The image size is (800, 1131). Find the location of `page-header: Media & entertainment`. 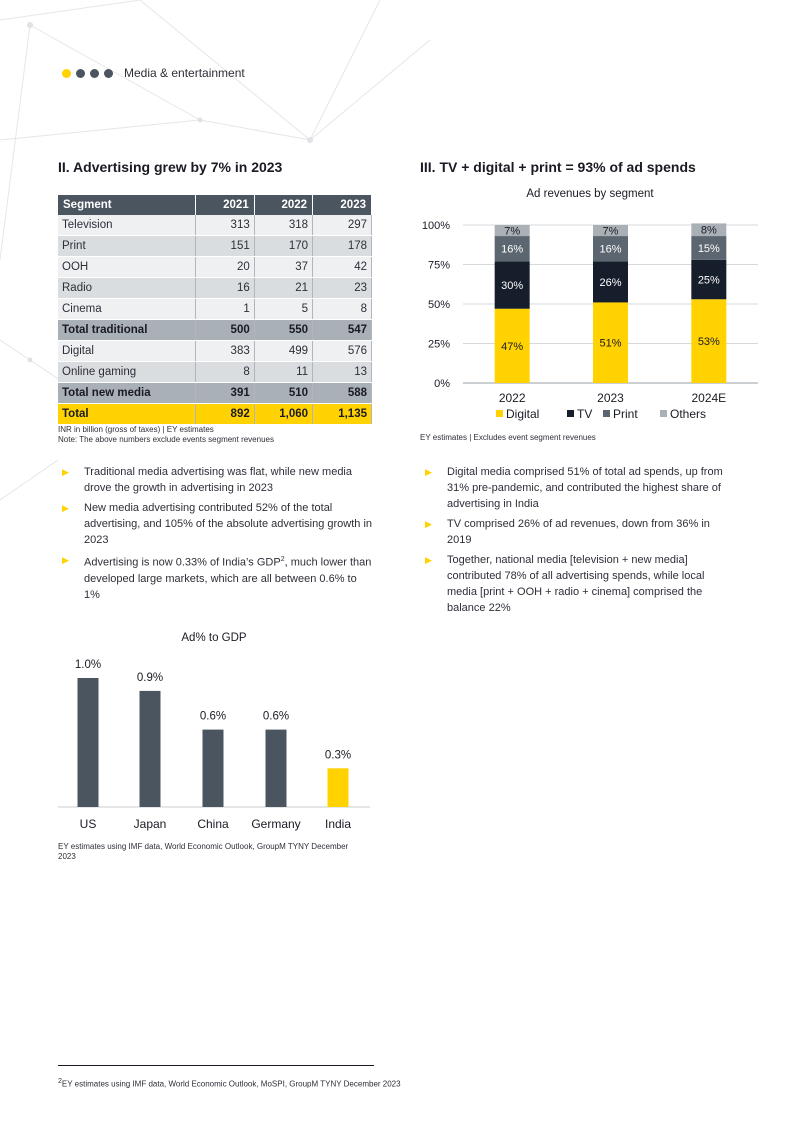

page-header: Media & entertainment is located at coordinates (153, 73).